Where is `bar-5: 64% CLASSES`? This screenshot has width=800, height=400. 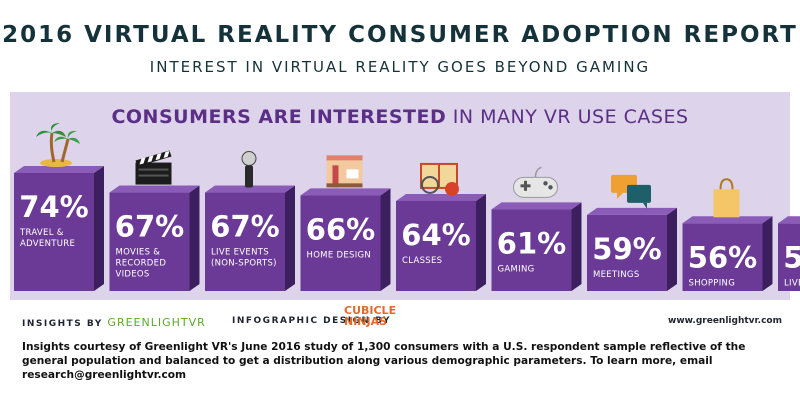 bar-5: 64% CLASSES is located at coordinates (441, 226).